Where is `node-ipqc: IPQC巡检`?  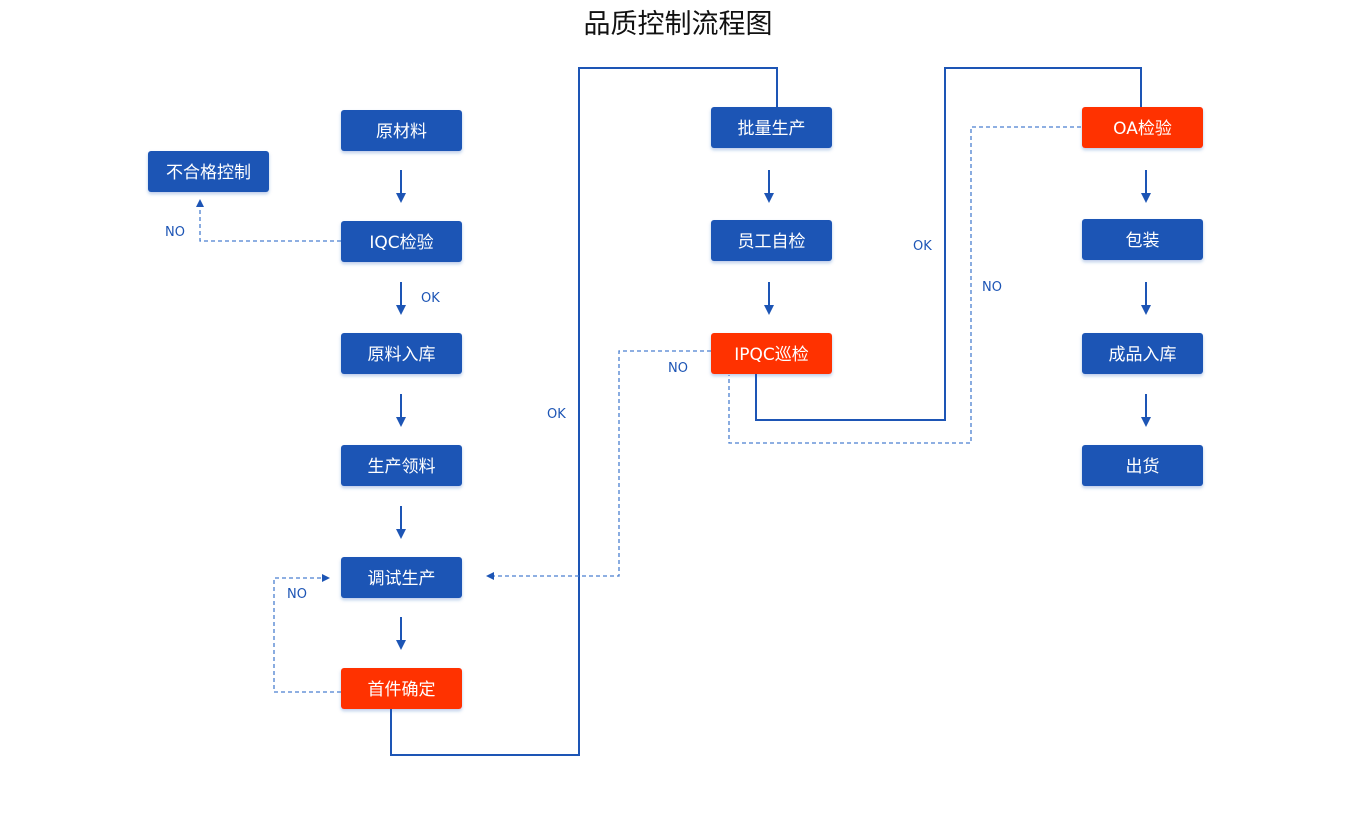 node-ipqc: IPQC巡检 is located at coordinates (771, 353).